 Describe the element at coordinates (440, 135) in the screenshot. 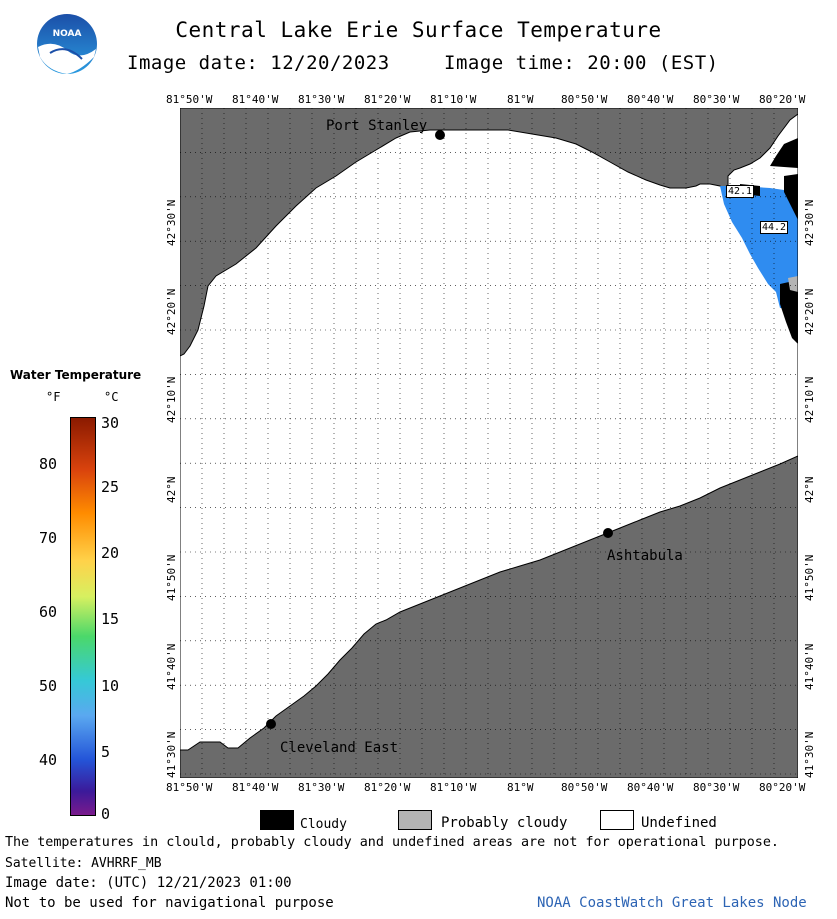

I see `port-stanley-marker` at that location.